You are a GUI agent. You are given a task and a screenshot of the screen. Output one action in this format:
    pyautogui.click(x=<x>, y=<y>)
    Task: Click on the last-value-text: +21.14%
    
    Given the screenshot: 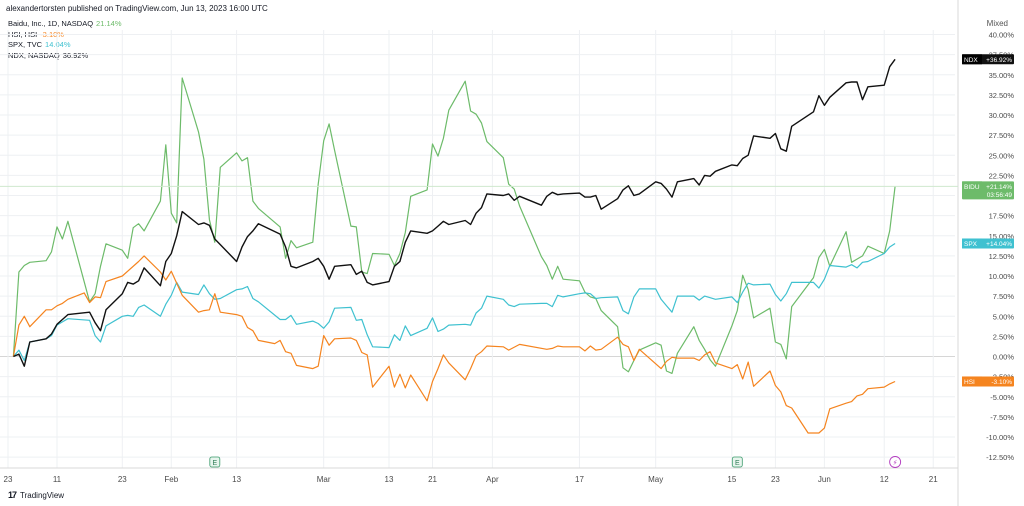 What is the action you would take?
    pyautogui.click(x=999, y=187)
    